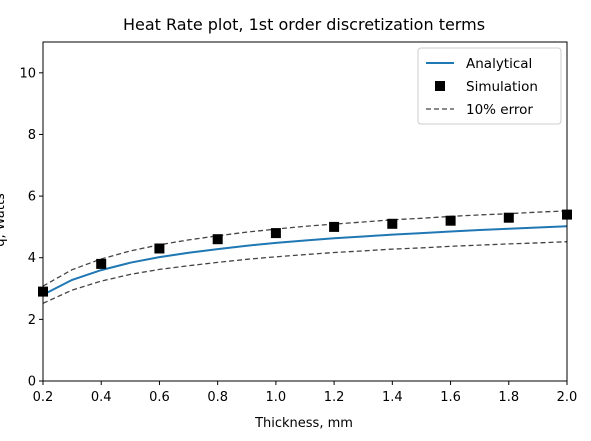 This screenshot has width=591, height=441. What do you see at coordinates (502, 87) in the screenshot?
I see `legend-simulation-label: Simulation` at bounding box center [502, 87].